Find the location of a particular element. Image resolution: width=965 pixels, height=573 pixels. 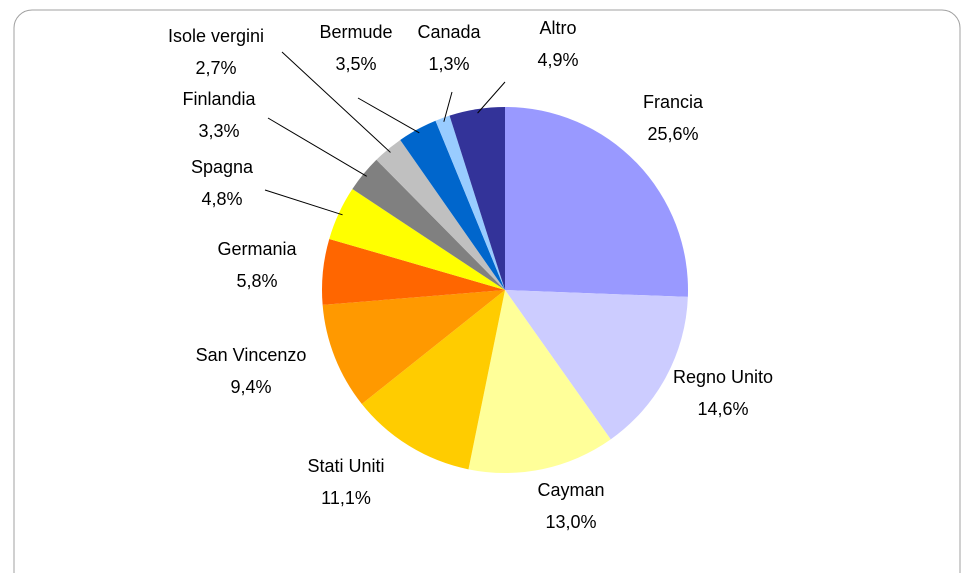

slice-value-label: 3,3% is located at coordinates (218, 131).